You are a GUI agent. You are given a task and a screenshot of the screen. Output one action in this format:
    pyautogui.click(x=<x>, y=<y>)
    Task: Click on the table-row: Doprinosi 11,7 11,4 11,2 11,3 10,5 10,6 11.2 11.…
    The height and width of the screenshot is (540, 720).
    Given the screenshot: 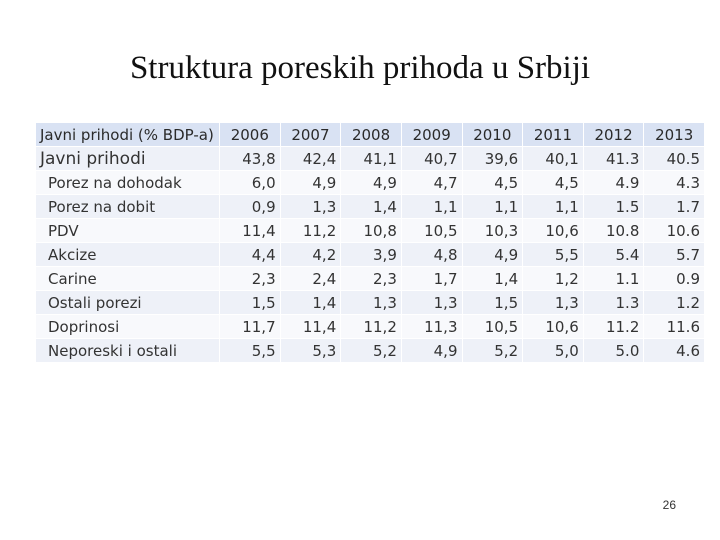 What is the action you would take?
    pyautogui.click(x=370, y=326)
    